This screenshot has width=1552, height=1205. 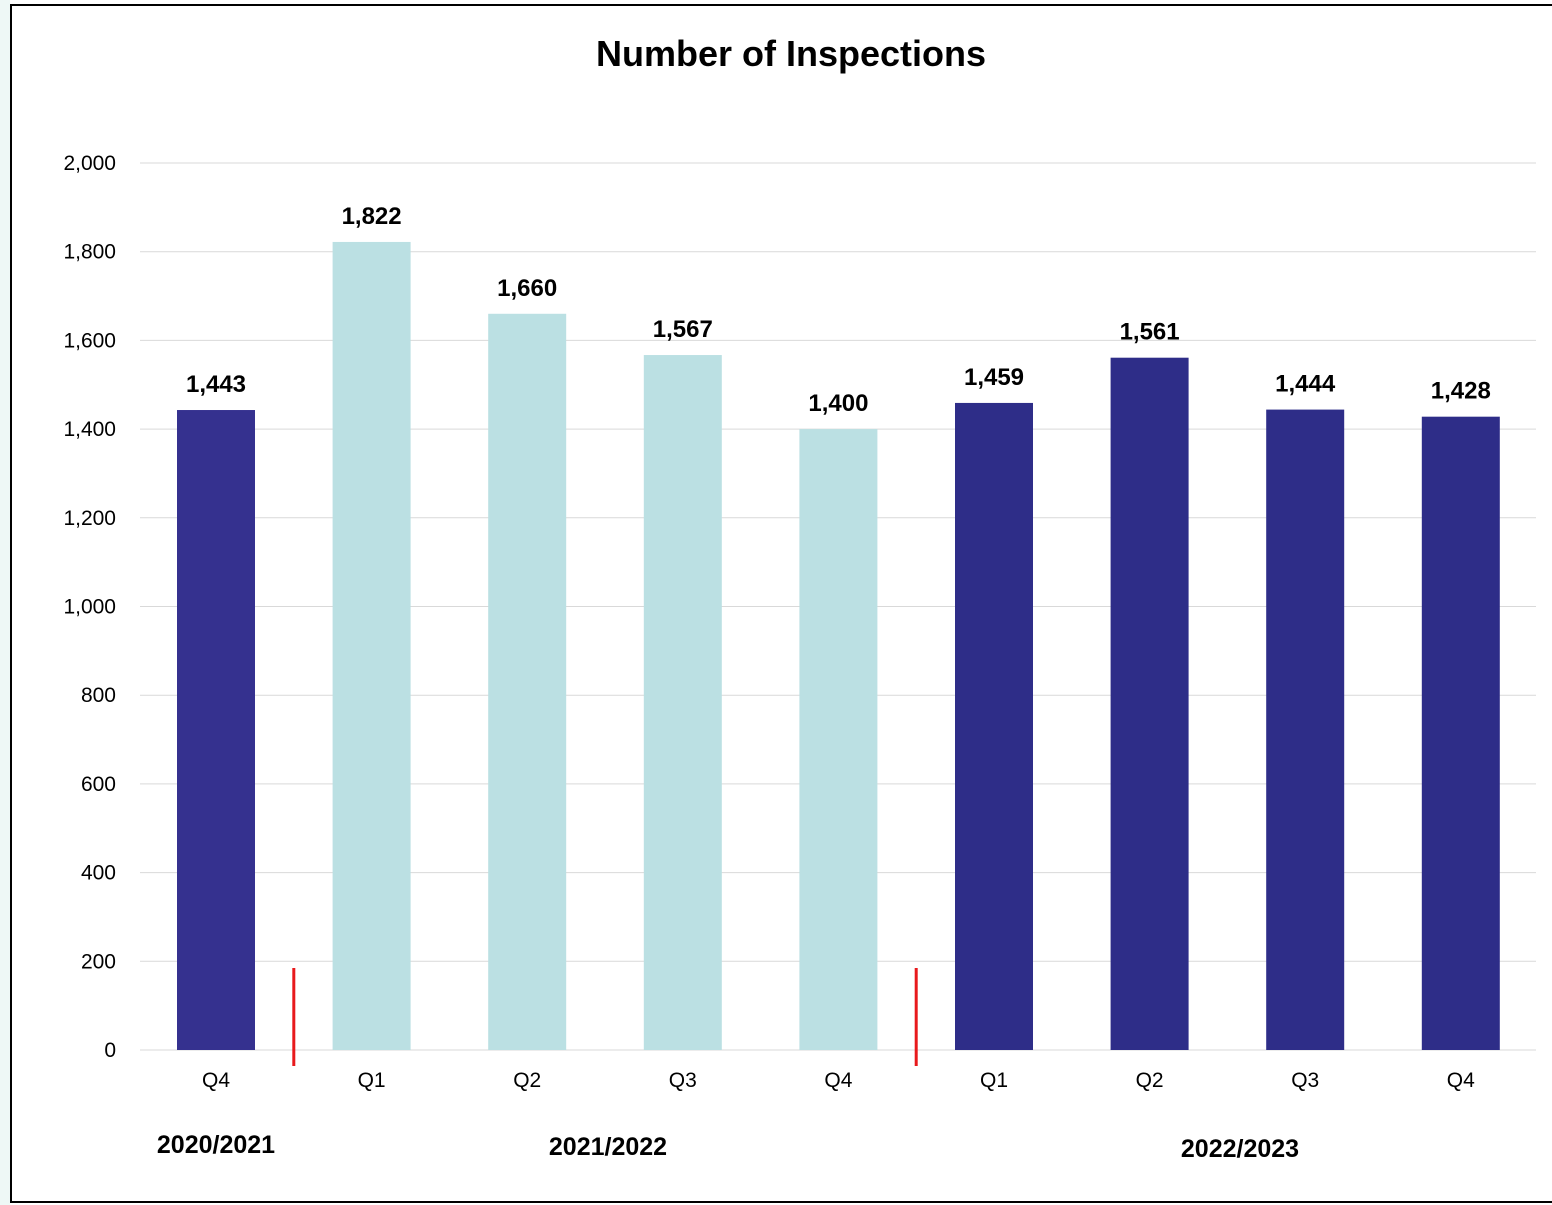 I want to click on data-label: 1,444, so click(x=1305, y=384).